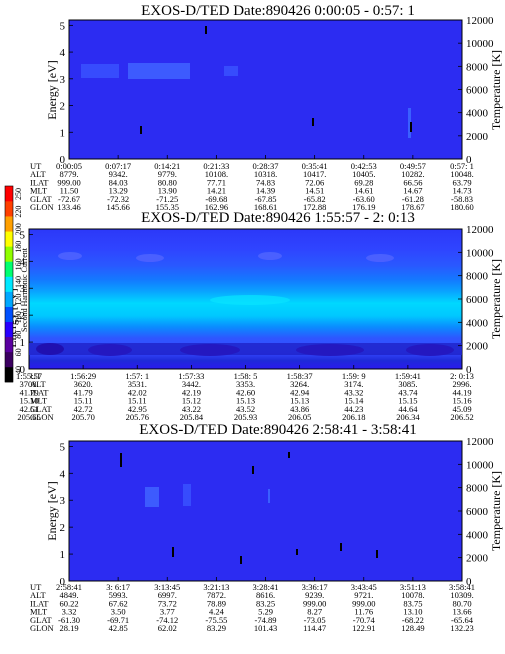 The height and width of the screenshot is (654, 505). Describe the element at coordinates (118, 191) in the screenshot. I see `orbit-cell: 13.29` at that location.